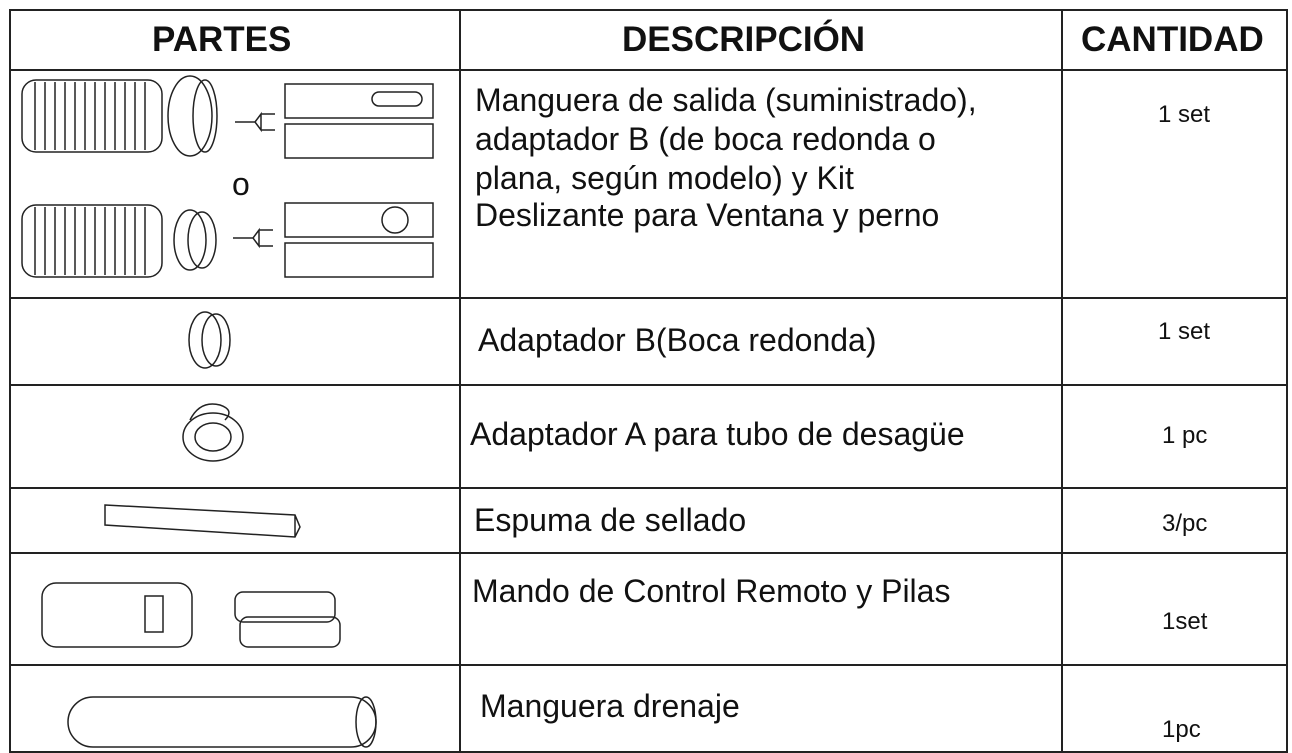  I want to click on description-line: Deslizante para Ventana y perno, so click(707, 215).